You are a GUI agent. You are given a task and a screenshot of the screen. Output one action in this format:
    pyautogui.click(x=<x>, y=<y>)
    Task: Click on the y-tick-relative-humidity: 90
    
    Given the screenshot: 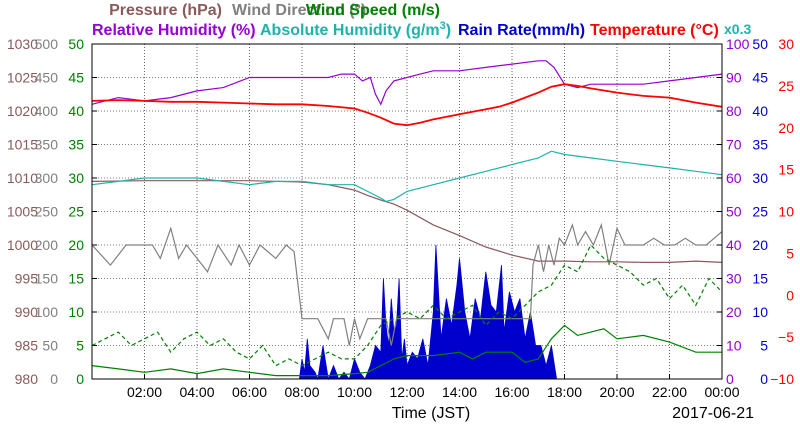 What is the action you would take?
    pyautogui.click(x=734, y=78)
    